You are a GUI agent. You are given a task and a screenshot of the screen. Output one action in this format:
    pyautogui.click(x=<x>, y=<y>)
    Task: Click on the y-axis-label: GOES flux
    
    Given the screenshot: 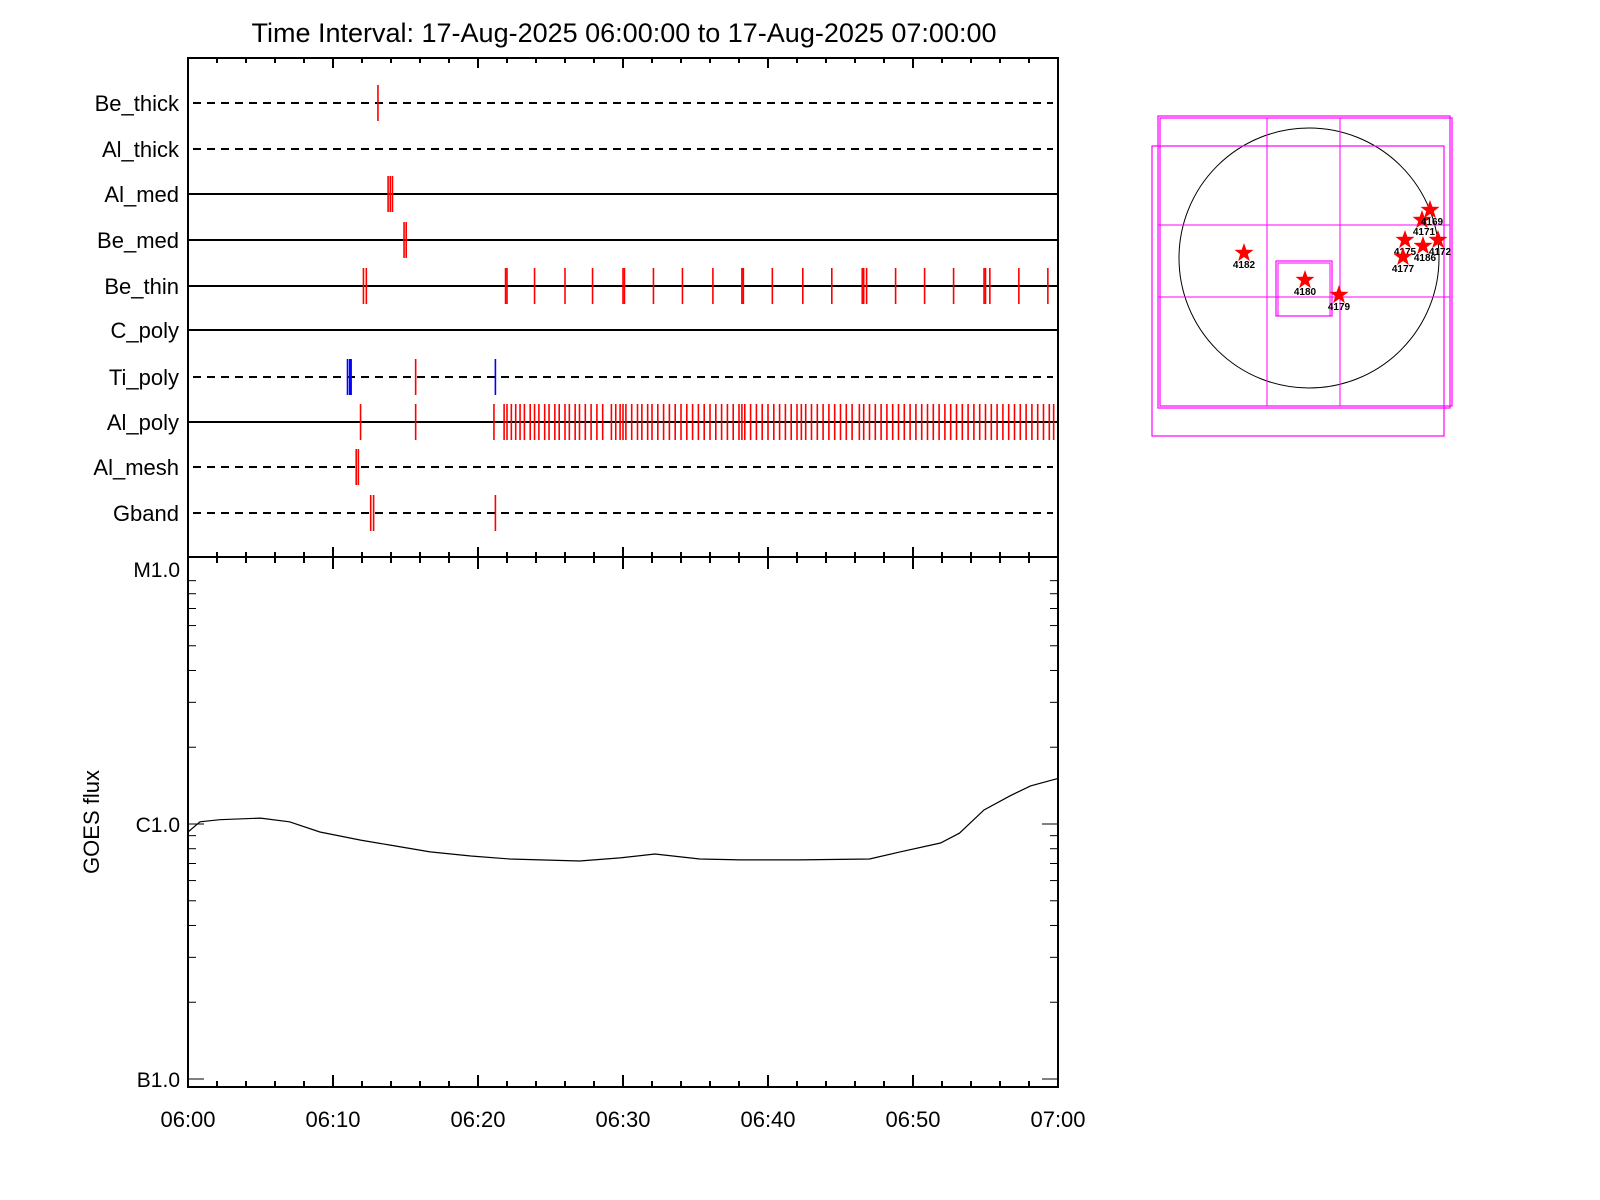 What is the action you would take?
    pyautogui.click(x=91, y=822)
    